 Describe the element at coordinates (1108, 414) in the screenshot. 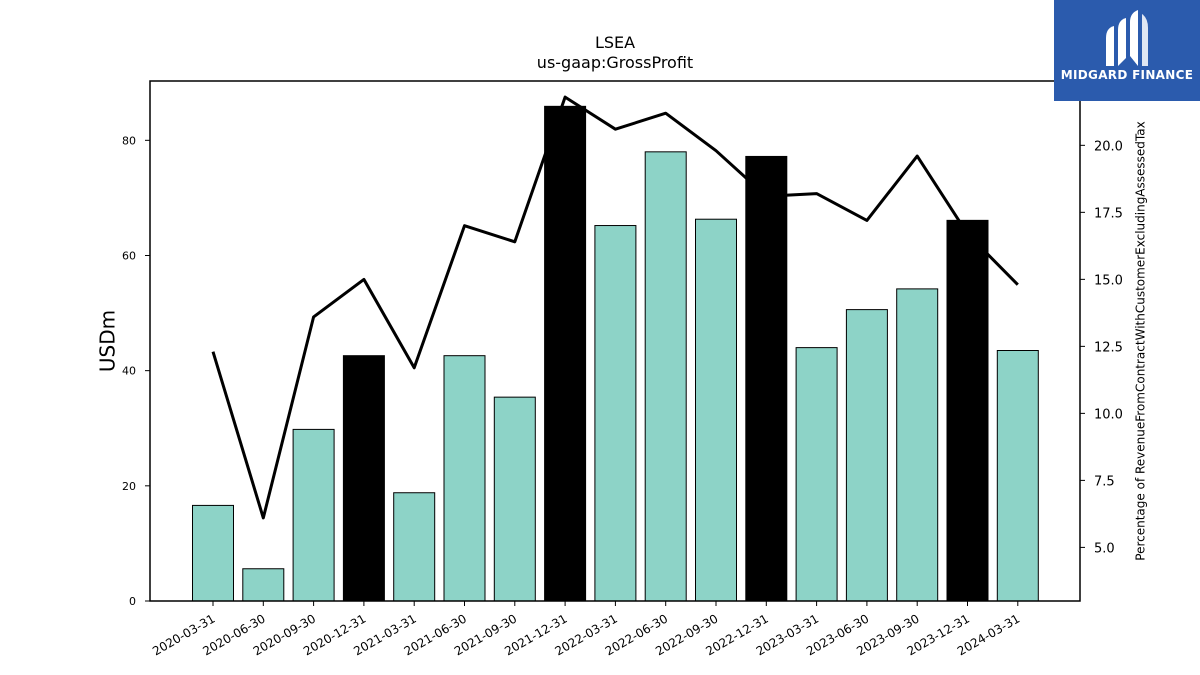

I see `y2-tick-label: 10.0` at that location.